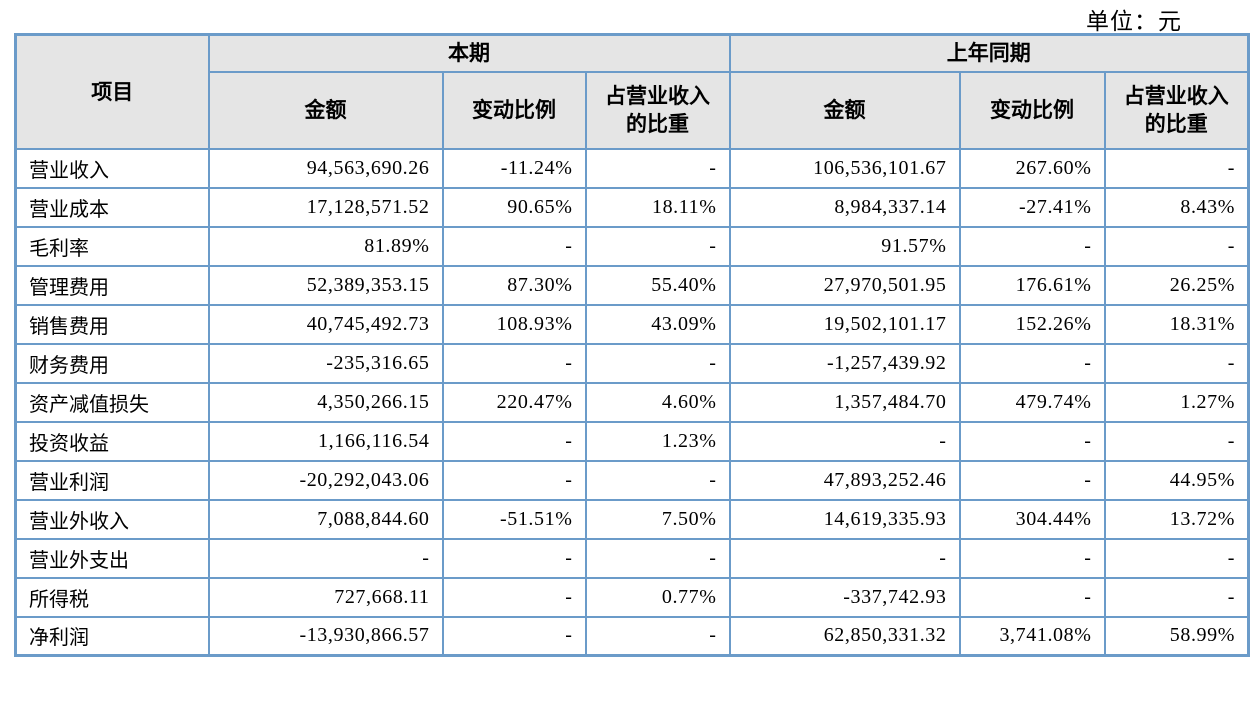  Describe the element at coordinates (1176, 95) in the screenshot. I see `header-prior-share-line1: 占营业收入` at that location.